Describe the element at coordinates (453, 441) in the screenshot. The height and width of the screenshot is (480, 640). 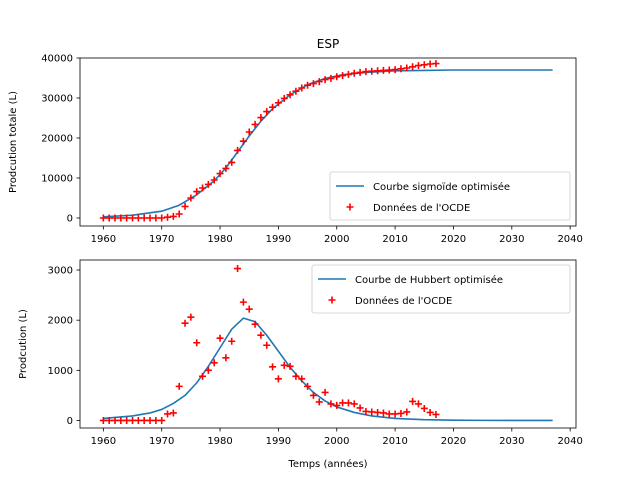
I see `x-tick-label: 2020` at that location.